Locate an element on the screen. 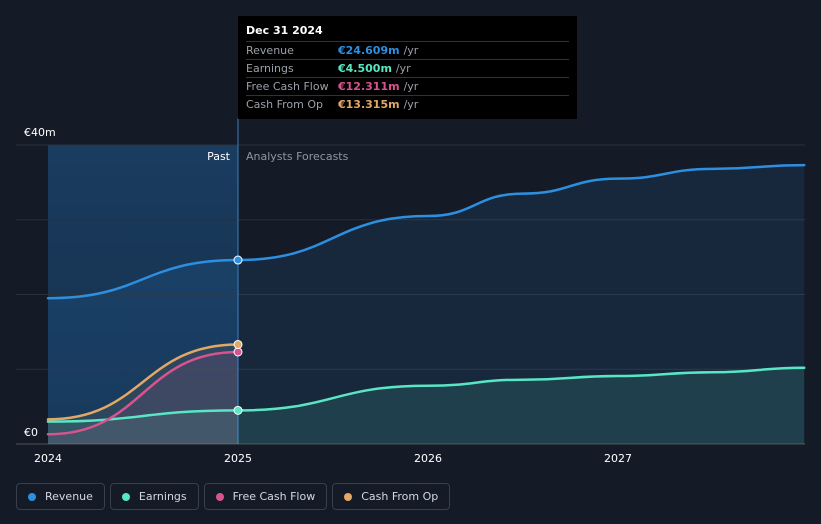 The width and height of the screenshot is (821, 524). tooltip-value: €13.315m is located at coordinates (369, 104).